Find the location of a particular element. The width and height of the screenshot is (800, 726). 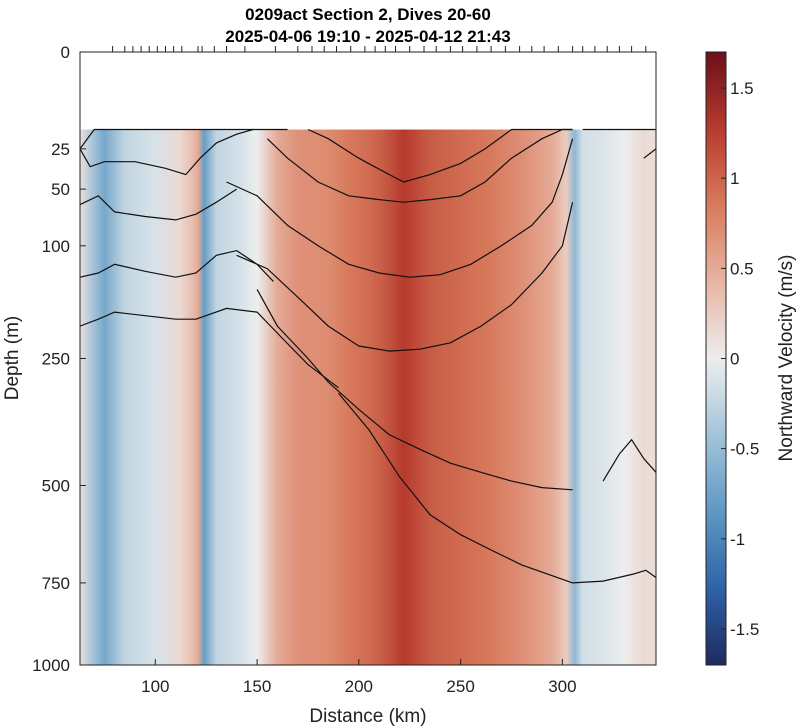

colorbar-tick-label: 0.5 is located at coordinates (742, 268).